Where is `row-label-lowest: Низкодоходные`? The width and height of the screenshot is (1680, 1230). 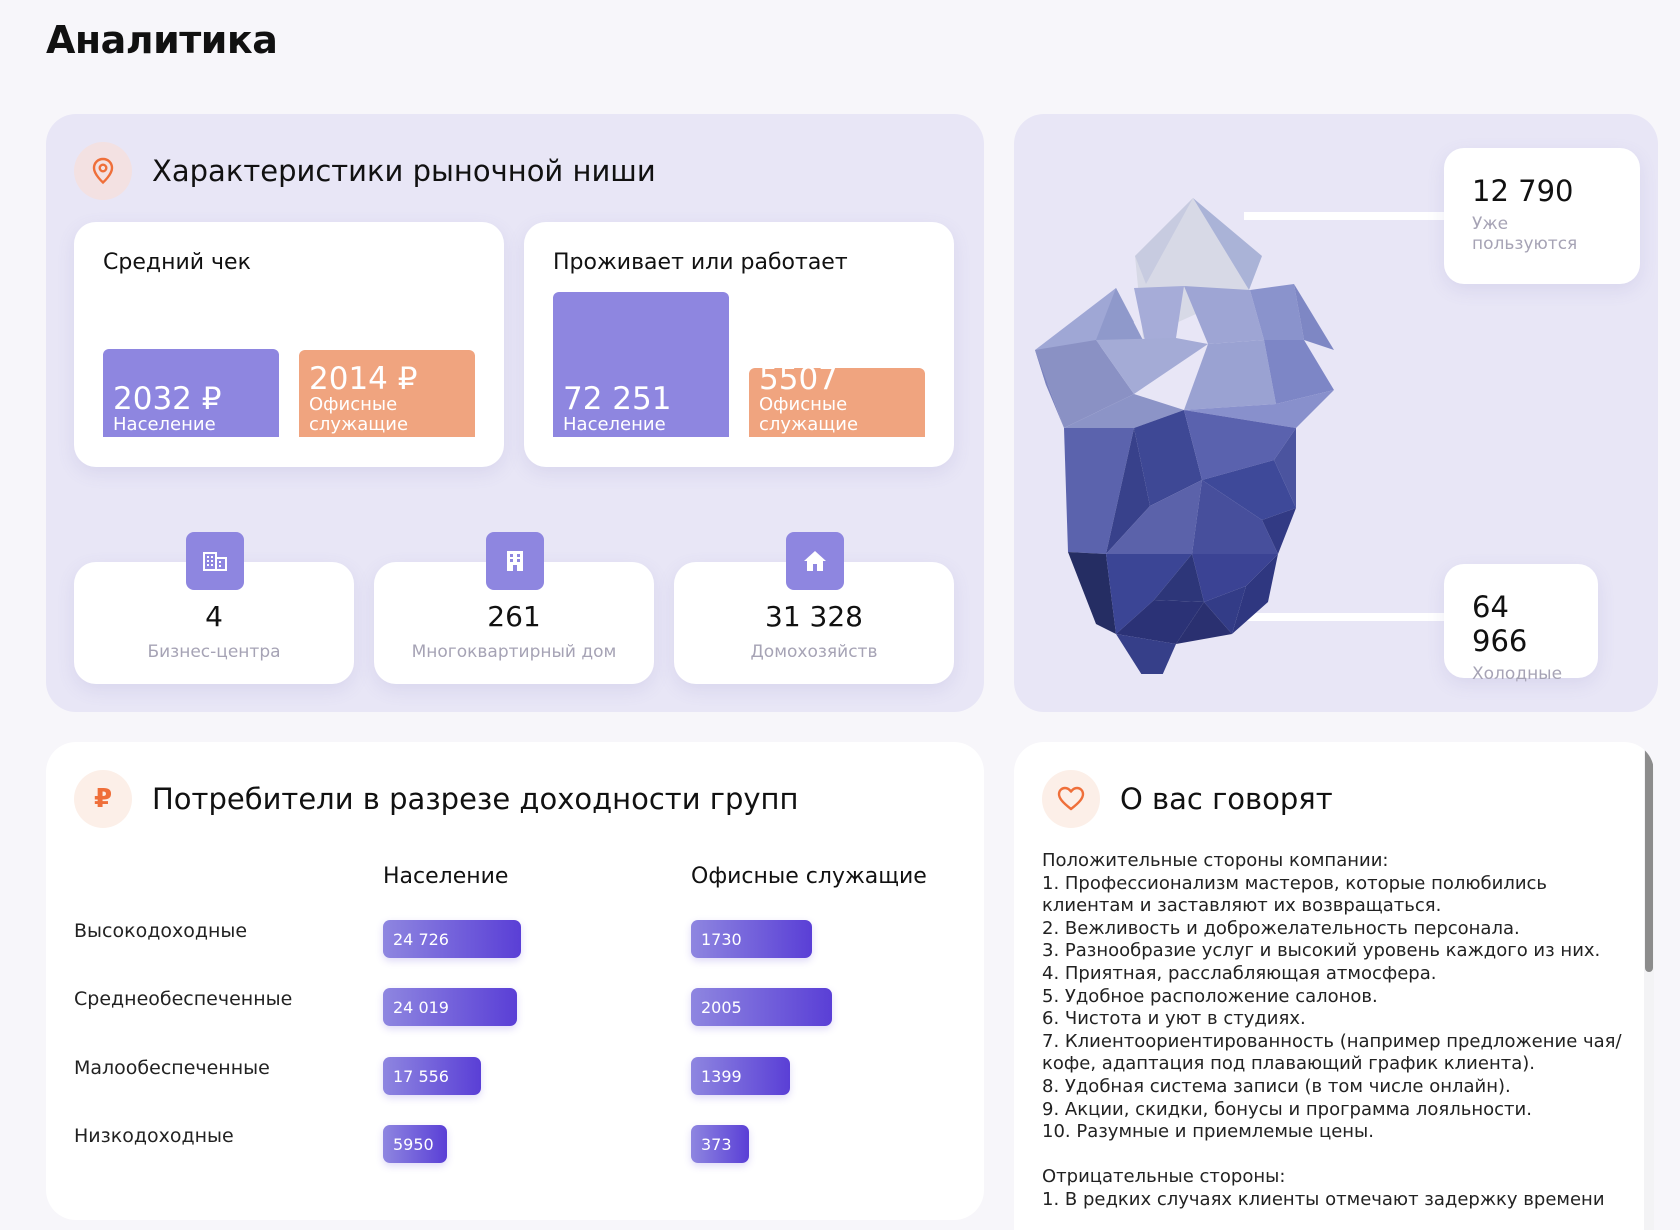 row-label-lowest: Низкодоходные is located at coordinates (154, 1136).